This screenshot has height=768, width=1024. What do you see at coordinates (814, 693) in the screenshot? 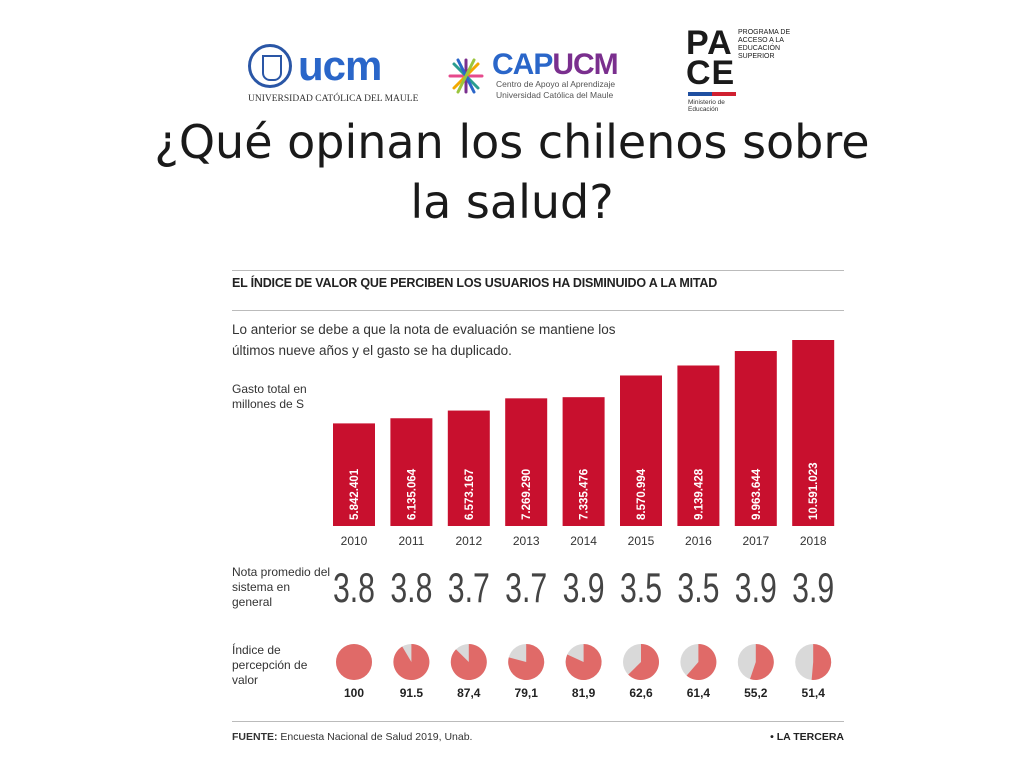
I see `index-value-label: 51,4` at bounding box center [814, 693].